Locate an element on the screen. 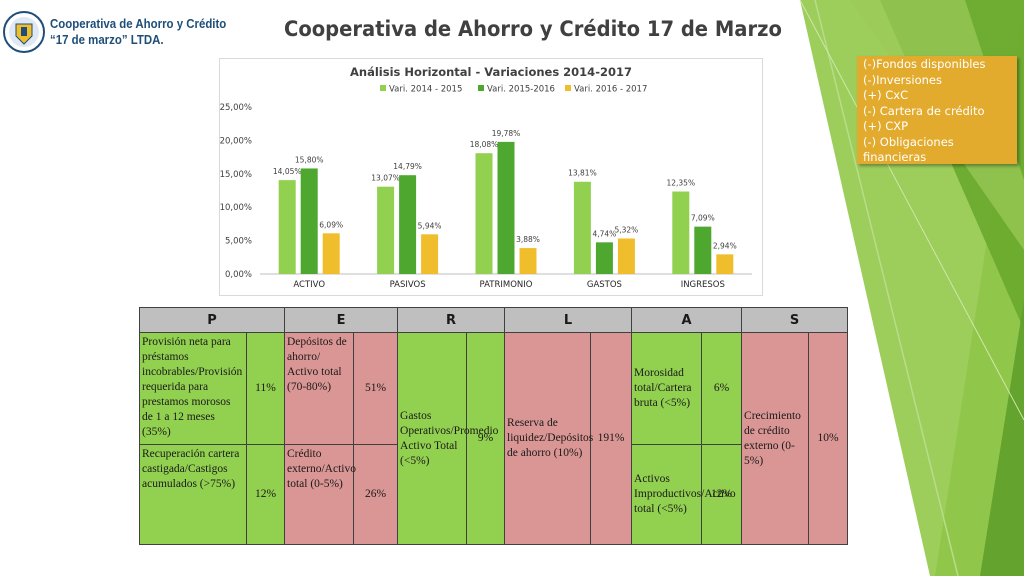 Image resolution: width=1024 pixels, height=576 pixels. header-r: R is located at coordinates (451, 320).